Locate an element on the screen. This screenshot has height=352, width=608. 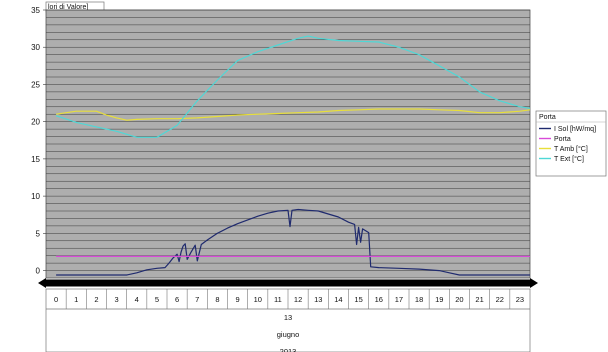
x-tick-label: 9 is located at coordinates (237, 299).